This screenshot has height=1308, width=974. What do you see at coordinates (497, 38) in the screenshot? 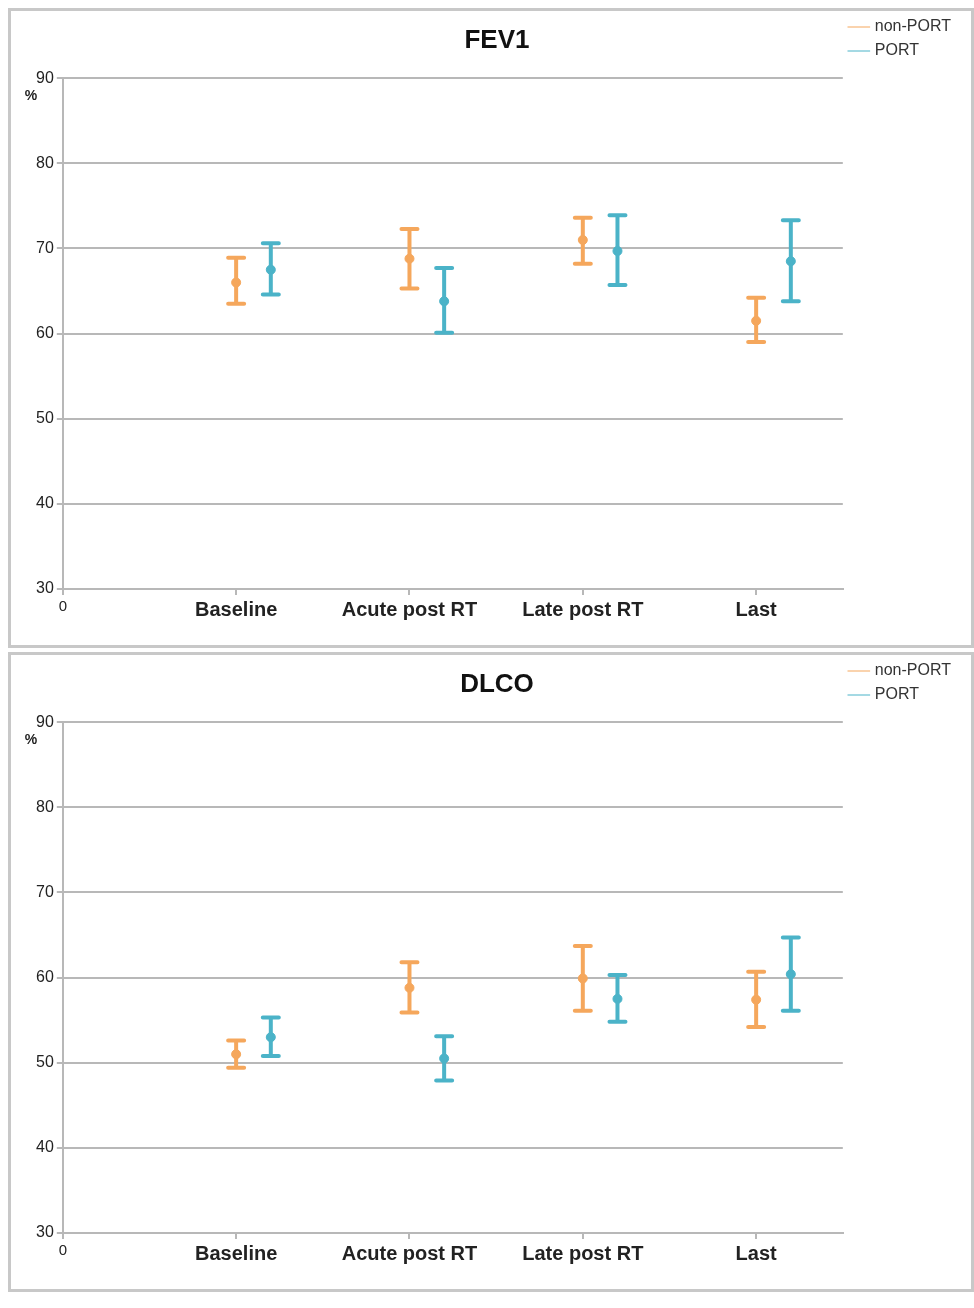
I see `chart-title: FEV1` at bounding box center [497, 38].